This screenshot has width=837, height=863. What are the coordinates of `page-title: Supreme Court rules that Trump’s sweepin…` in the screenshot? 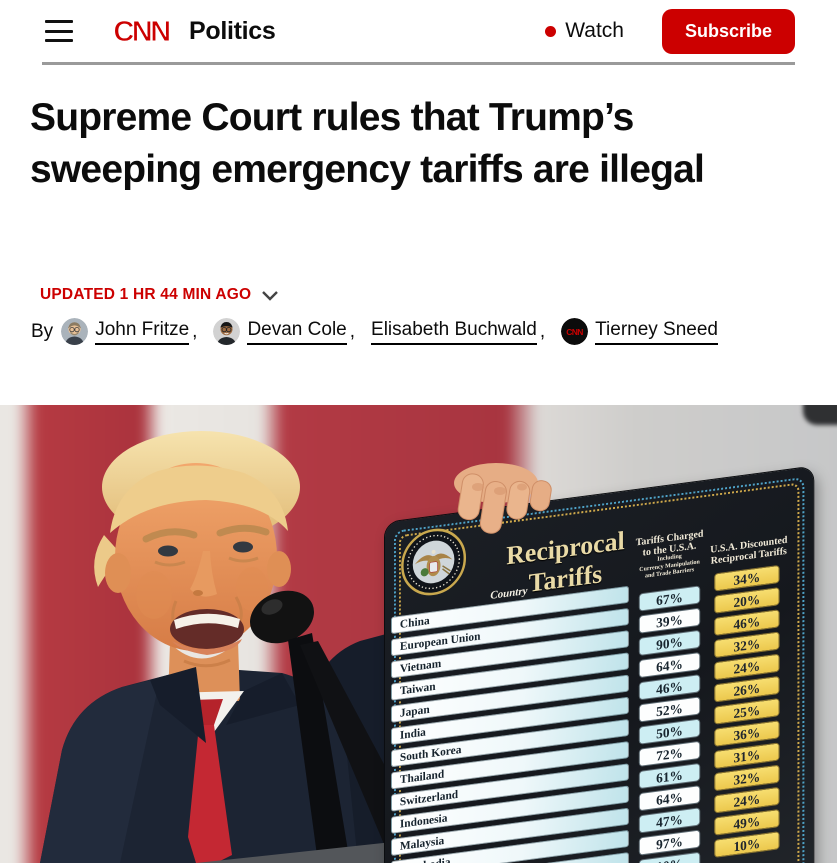 It's located at (367, 143).